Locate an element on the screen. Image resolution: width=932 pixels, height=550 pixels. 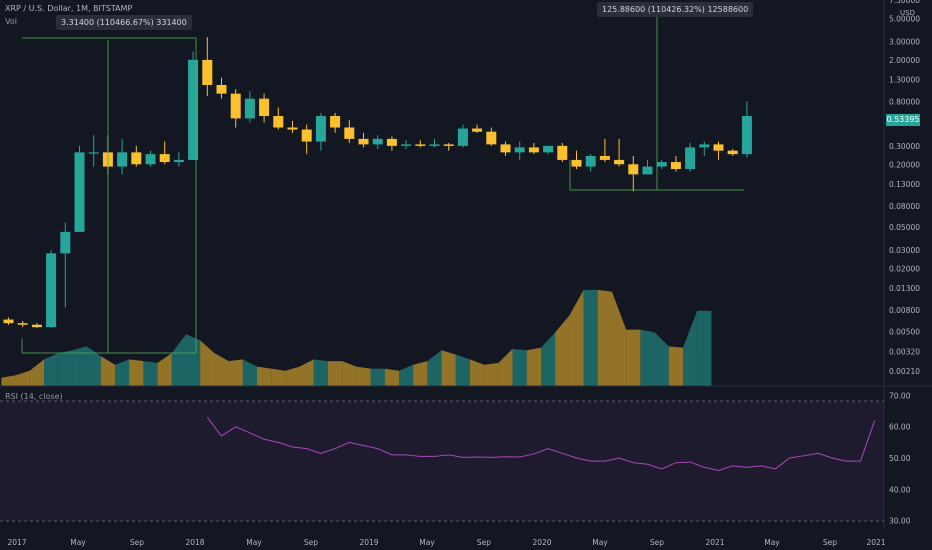
price-tick-label: 0.05000 is located at coordinates (904, 227).